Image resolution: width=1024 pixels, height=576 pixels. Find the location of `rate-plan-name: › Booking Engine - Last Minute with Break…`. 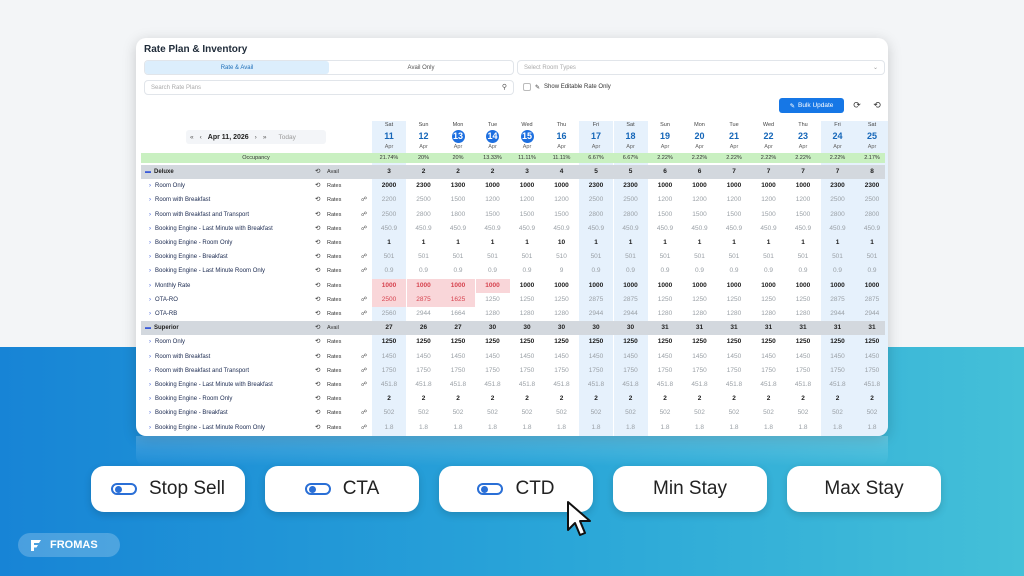

rate-plan-name: › Booking Engine - Last Minute with Break… is located at coordinates (211, 229).